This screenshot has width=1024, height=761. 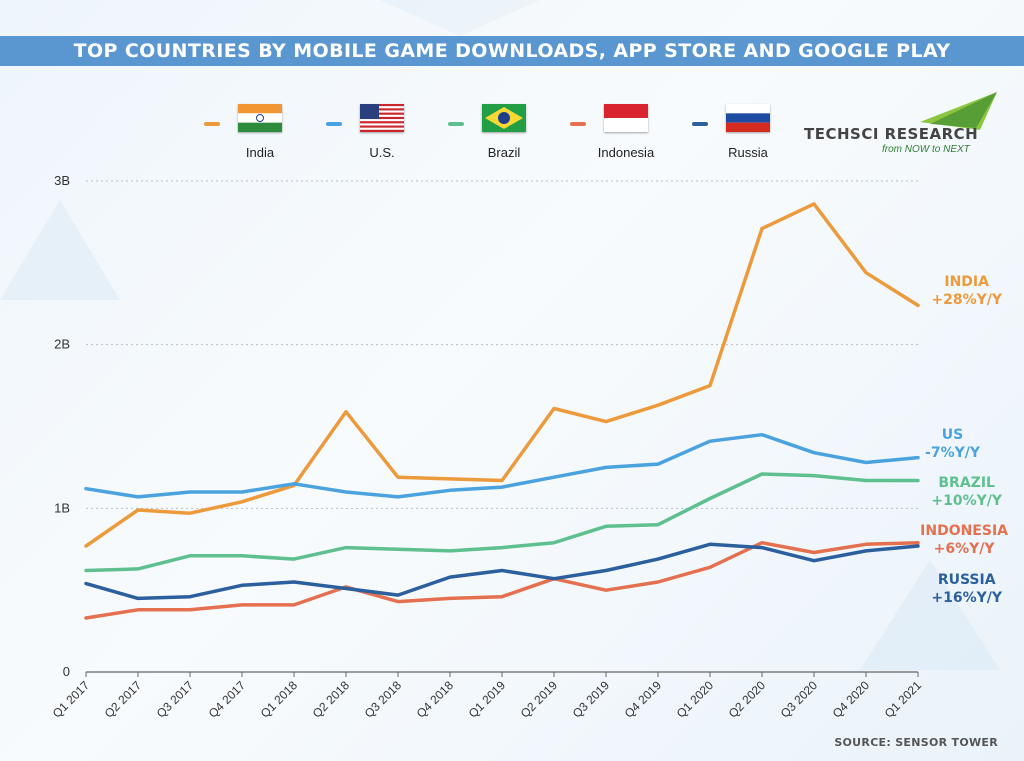 I want to click on end-label-brazil: BRAZIL +10%Y/Y, so click(x=966, y=492).